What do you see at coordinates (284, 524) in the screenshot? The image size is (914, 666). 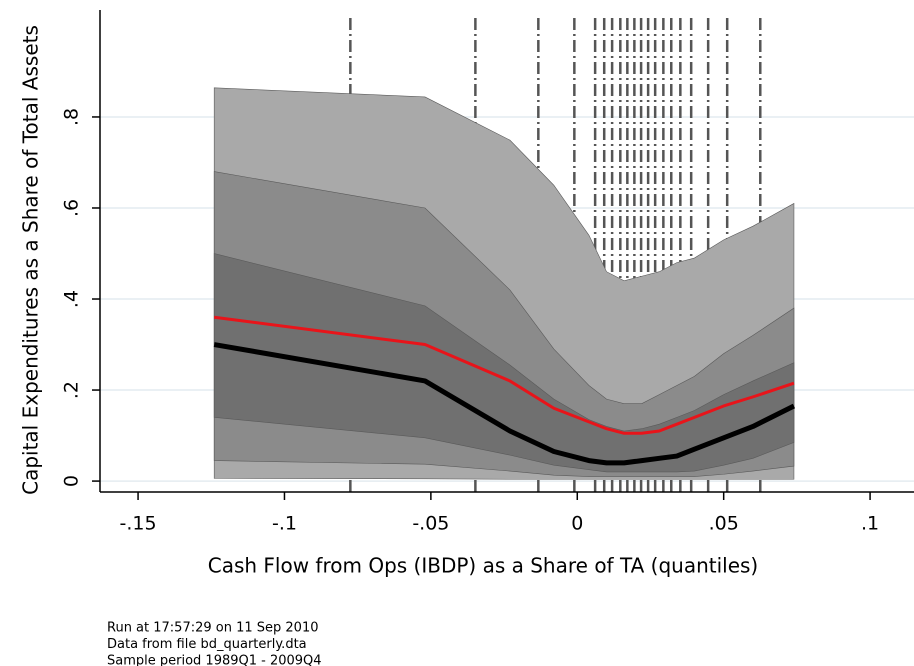 I see `x-tick-label: -.1` at bounding box center [284, 524].